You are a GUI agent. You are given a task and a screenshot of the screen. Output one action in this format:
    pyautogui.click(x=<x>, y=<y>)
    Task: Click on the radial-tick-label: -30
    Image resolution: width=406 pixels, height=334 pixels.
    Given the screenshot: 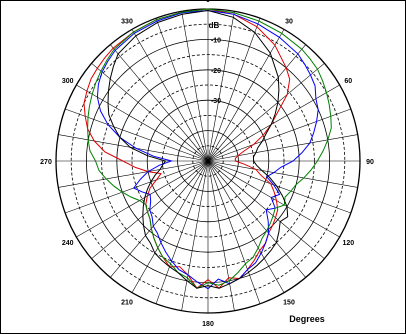 What is the action you would take?
    pyautogui.click(x=216, y=101)
    